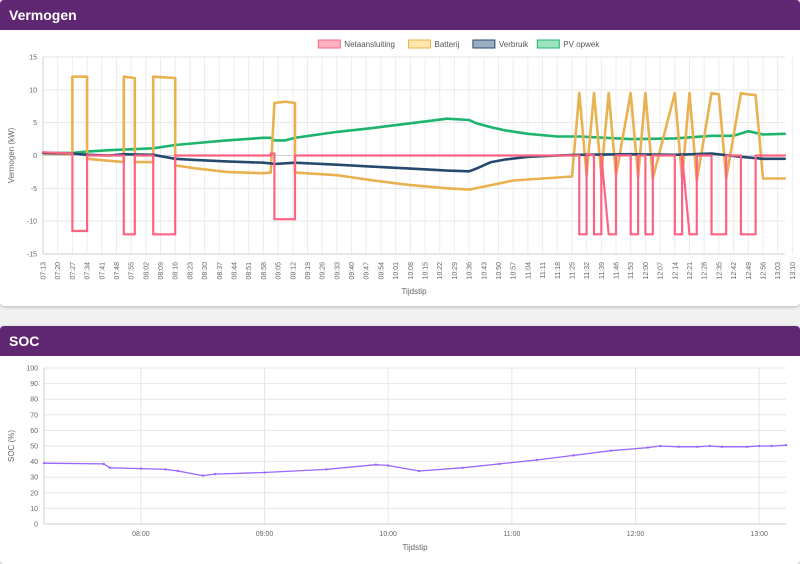  What do you see at coordinates (388, 534) in the screenshot?
I see `x-tick-label: 10:00` at bounding box center [388, 534].